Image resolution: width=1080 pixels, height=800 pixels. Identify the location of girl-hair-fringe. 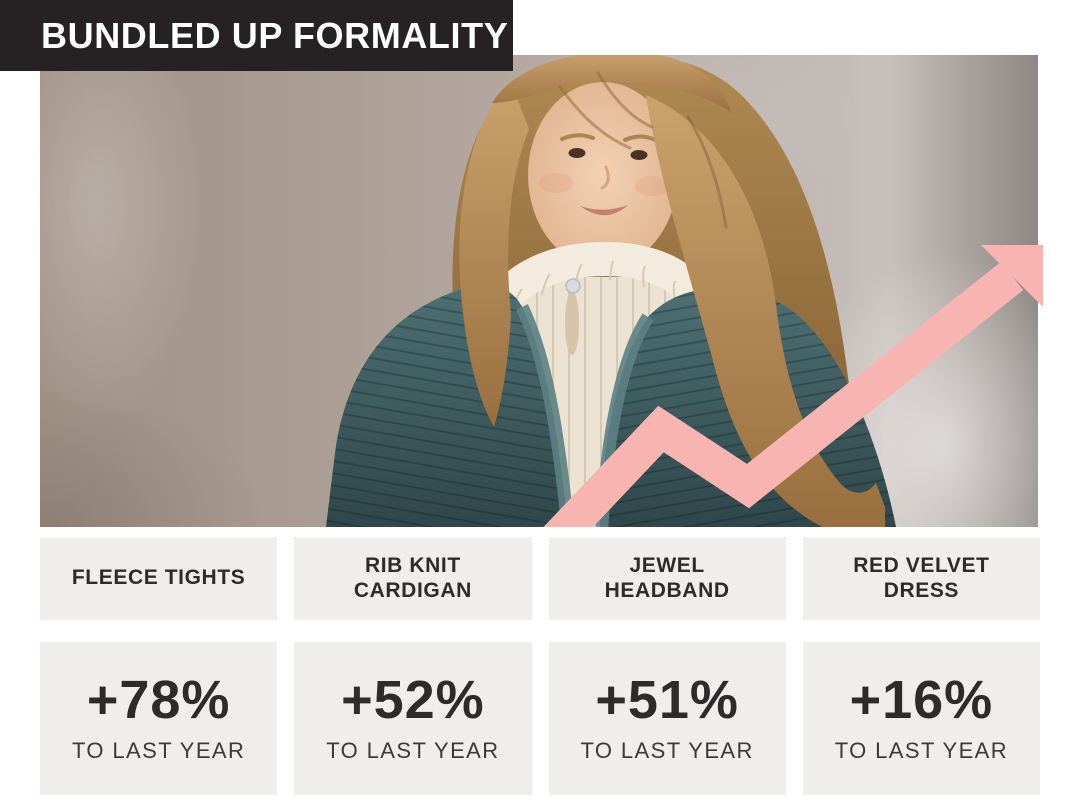
(612, 84).